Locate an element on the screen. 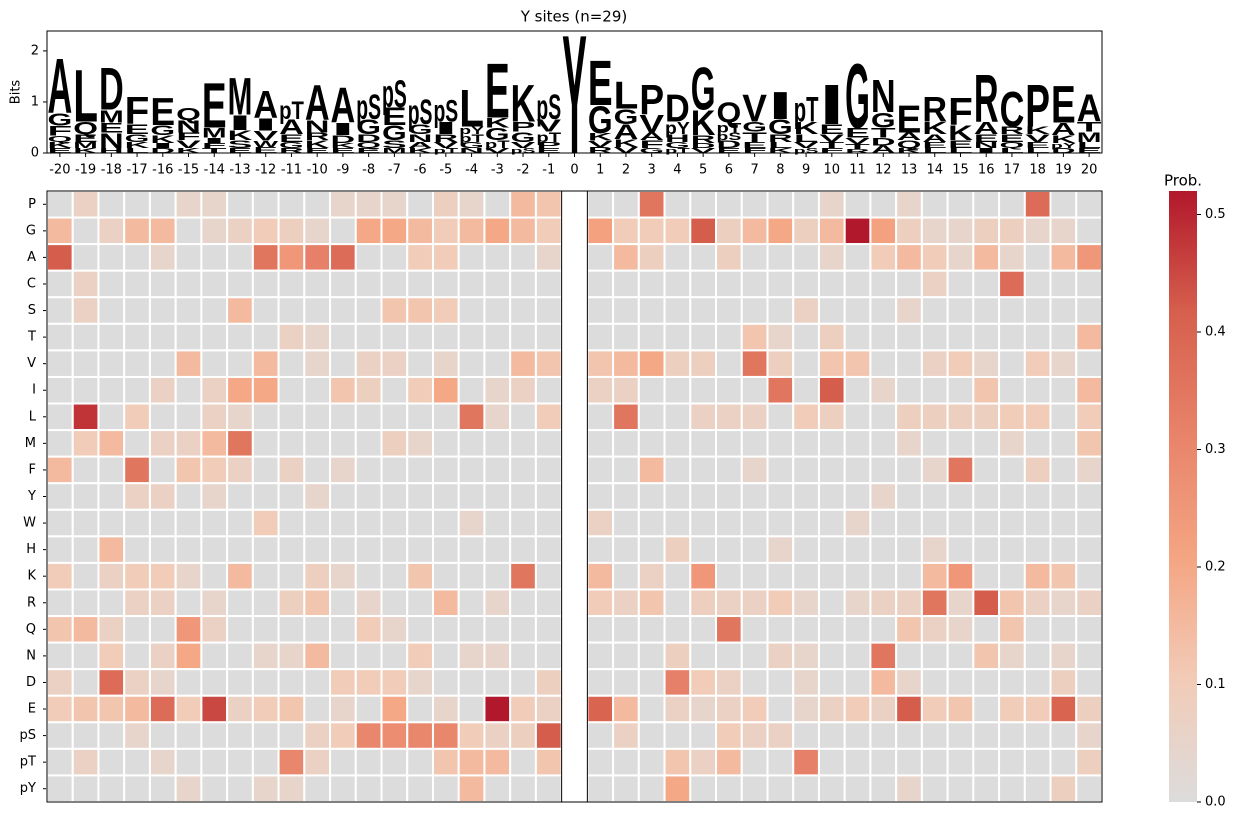 The image size is (1240, 820). logo-letter: S is located at coordinates (240, 145).